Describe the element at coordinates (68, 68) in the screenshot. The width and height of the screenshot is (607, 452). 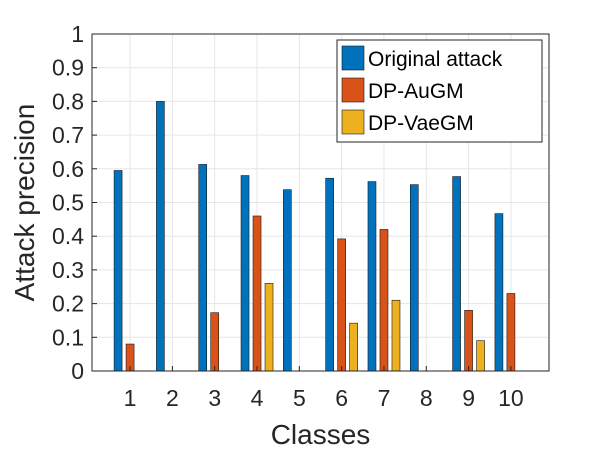
I see `y-tick-label: 0.9` at that location.